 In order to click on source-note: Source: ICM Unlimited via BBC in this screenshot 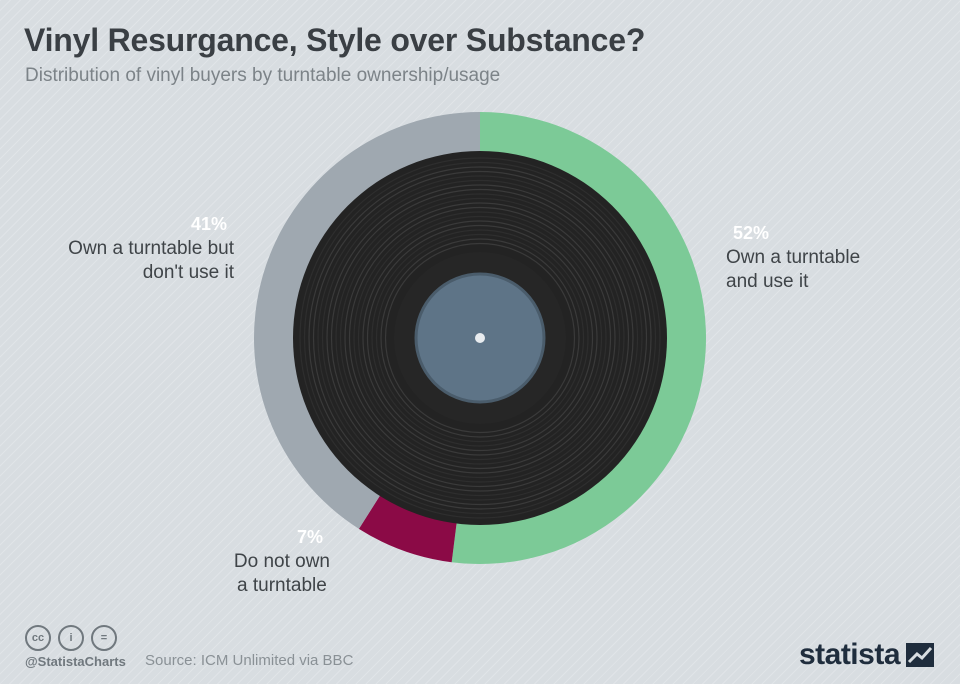, I will do `click(249, 660)`.